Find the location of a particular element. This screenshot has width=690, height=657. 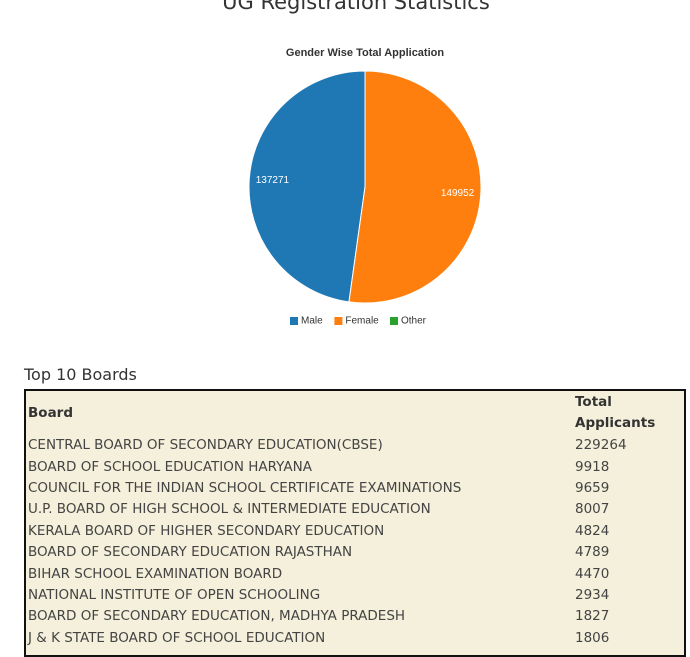

table-title: Top 10 Boards is located at coordinates (80, 374).